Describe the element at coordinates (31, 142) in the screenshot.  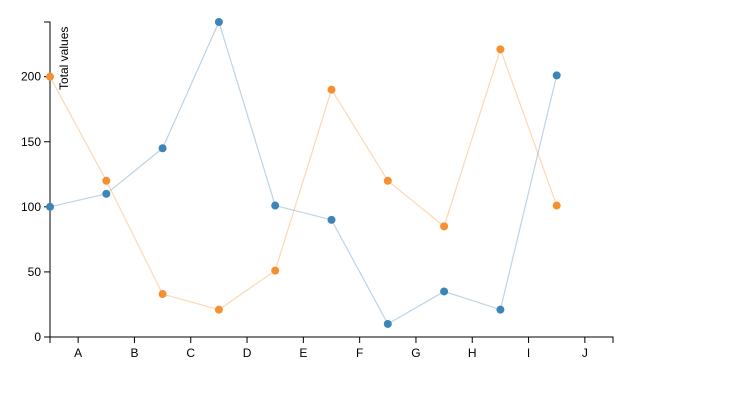
I see `y-tick-label: 150` at that location.